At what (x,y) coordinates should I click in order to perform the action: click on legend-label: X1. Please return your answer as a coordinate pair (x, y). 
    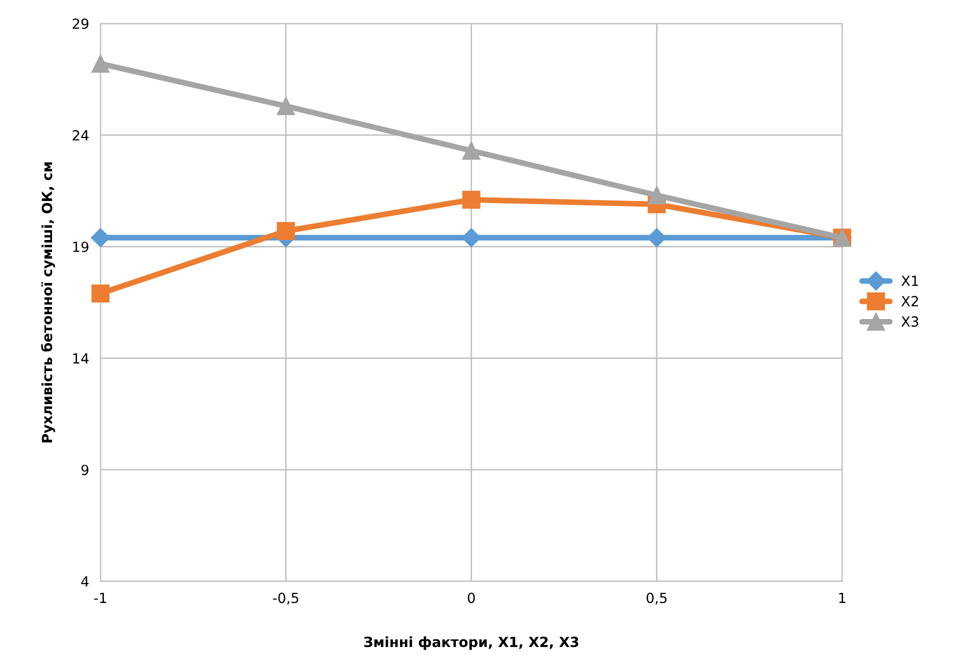
    Looking at the image, I should click on (909, 281).